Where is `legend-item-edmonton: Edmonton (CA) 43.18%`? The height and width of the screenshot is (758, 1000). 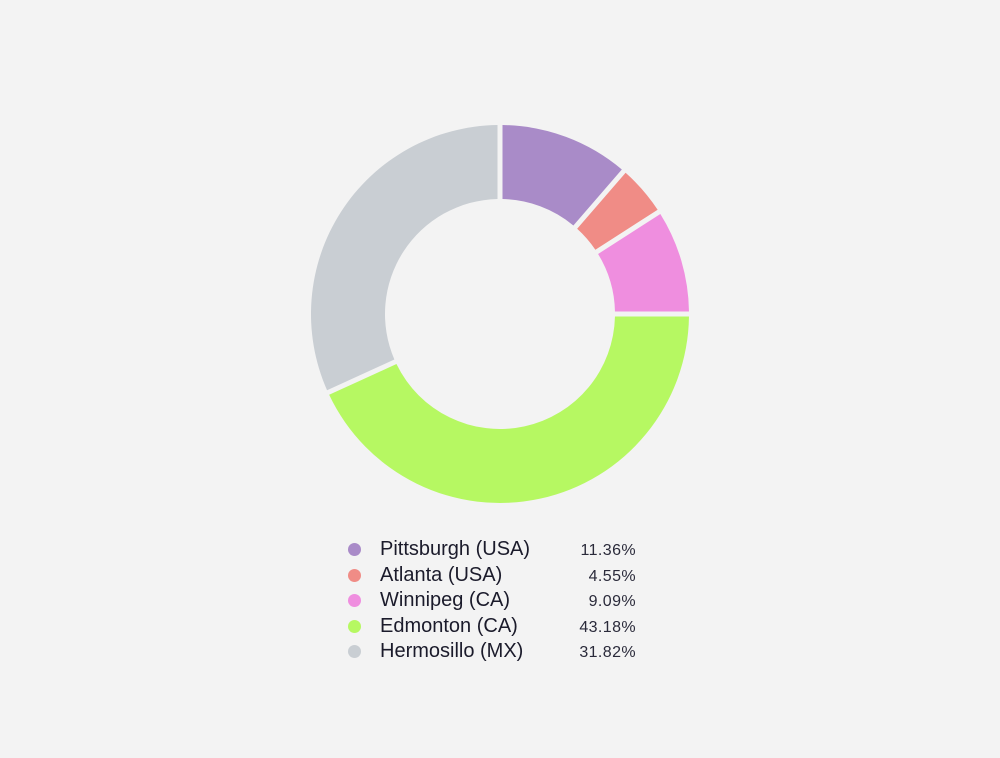
legend-item-edmonton: Edmonton (CA) 43.18% is located at coordinates (495, 627).